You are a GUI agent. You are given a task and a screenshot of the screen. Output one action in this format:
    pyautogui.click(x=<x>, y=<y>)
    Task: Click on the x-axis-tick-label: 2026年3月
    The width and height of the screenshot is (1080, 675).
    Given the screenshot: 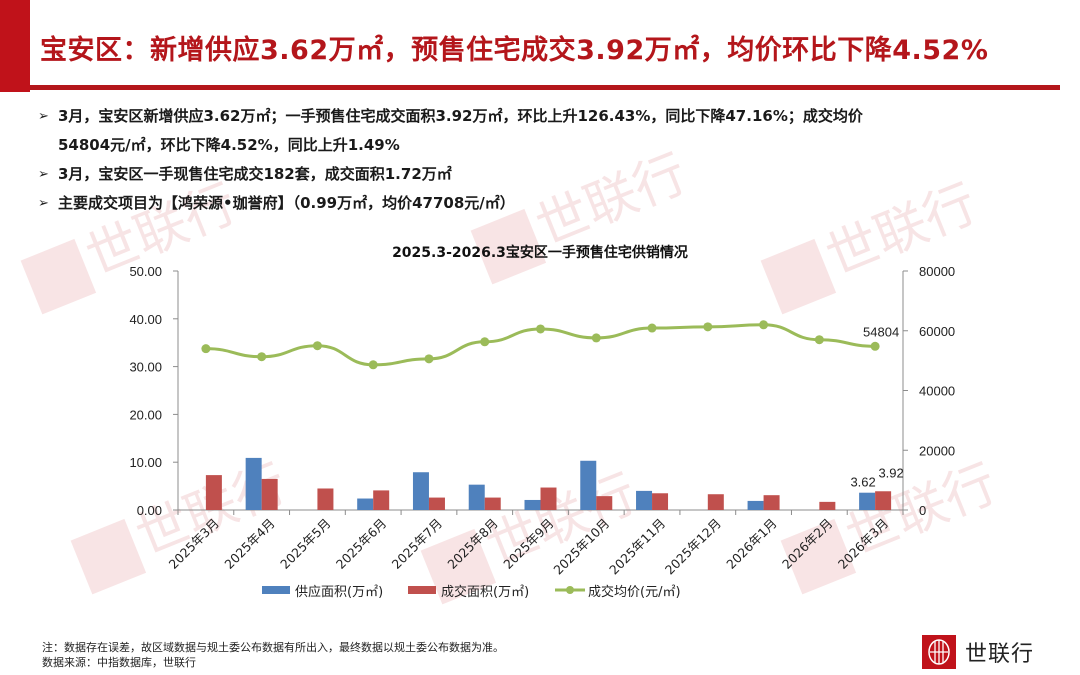 What is the action you would take?
    pyautogui.click(x=863, y=544)
    